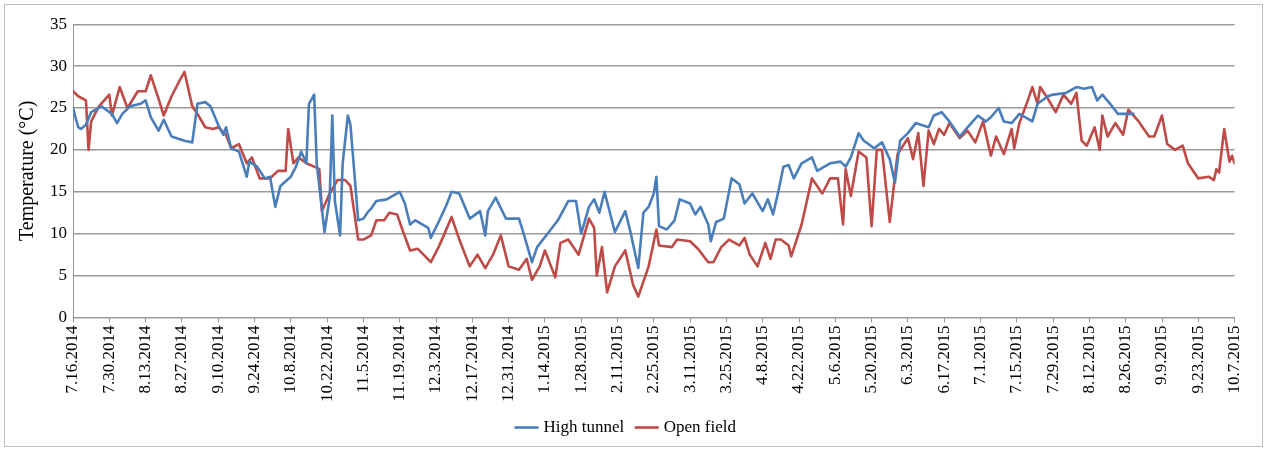  What do you see at coordinates (798, 359) in the screenshot?
I see `x-tick-label: 4.22.2015` at bounding box center [798, 359].